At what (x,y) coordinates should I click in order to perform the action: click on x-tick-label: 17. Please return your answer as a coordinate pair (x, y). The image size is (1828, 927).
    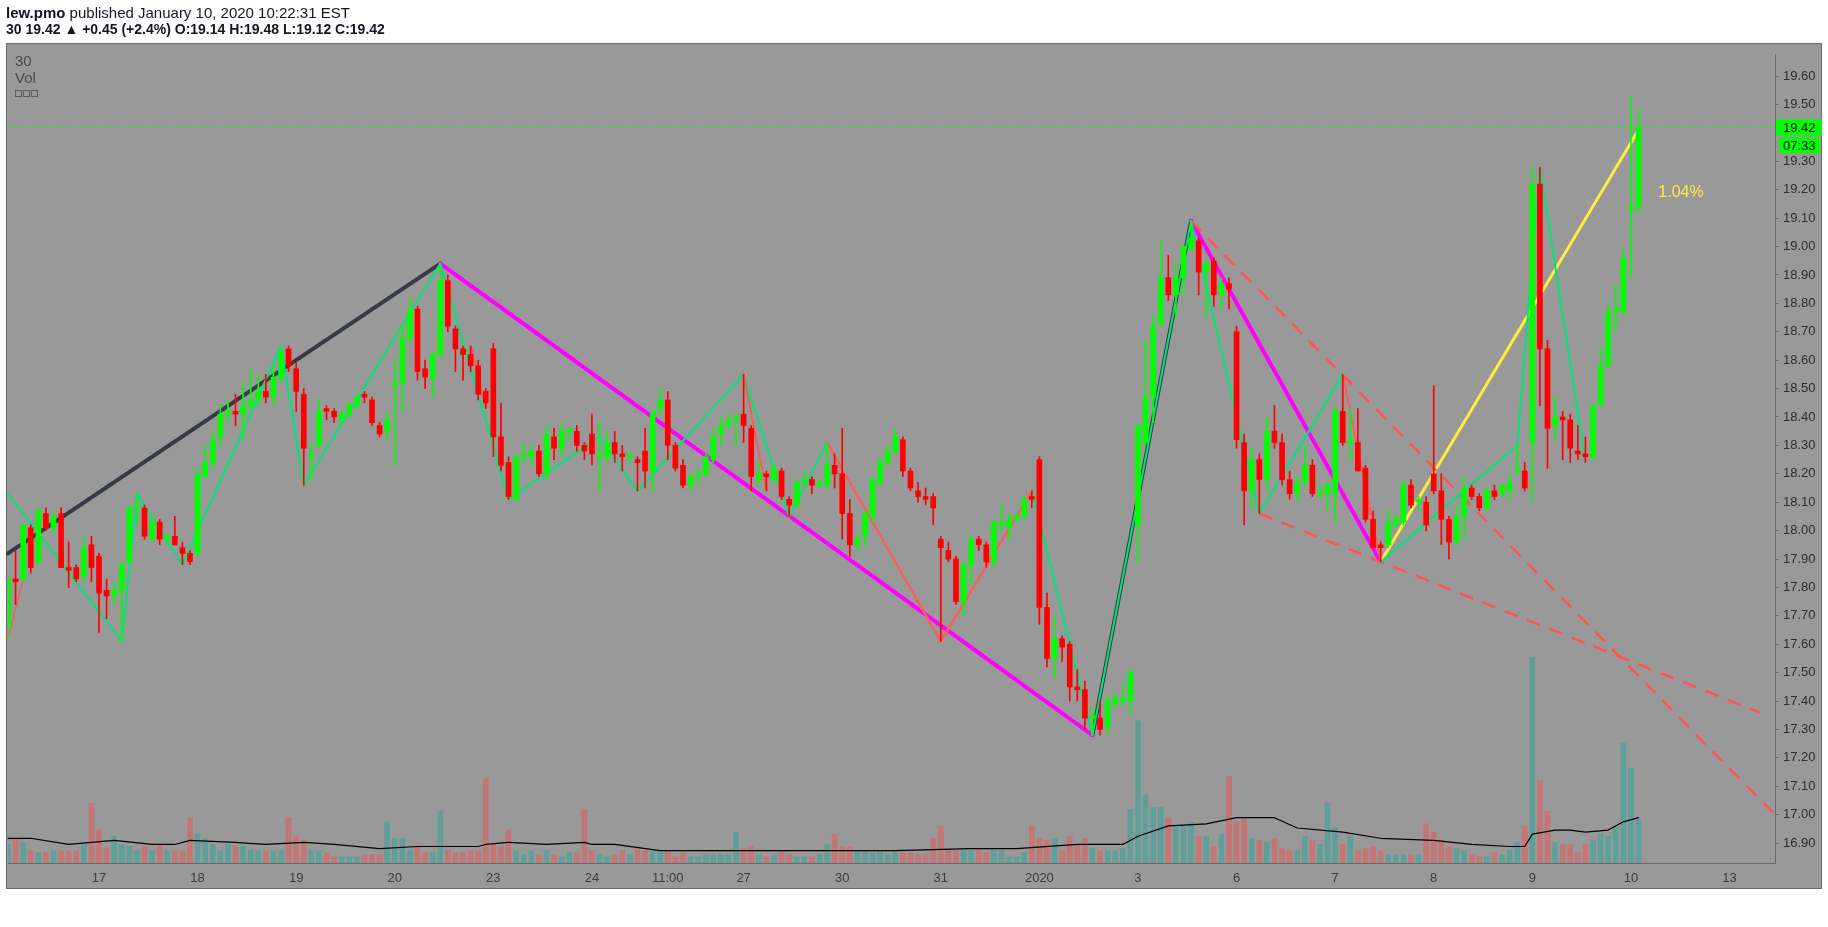
    Looking at the image, I should click on (99, 878).